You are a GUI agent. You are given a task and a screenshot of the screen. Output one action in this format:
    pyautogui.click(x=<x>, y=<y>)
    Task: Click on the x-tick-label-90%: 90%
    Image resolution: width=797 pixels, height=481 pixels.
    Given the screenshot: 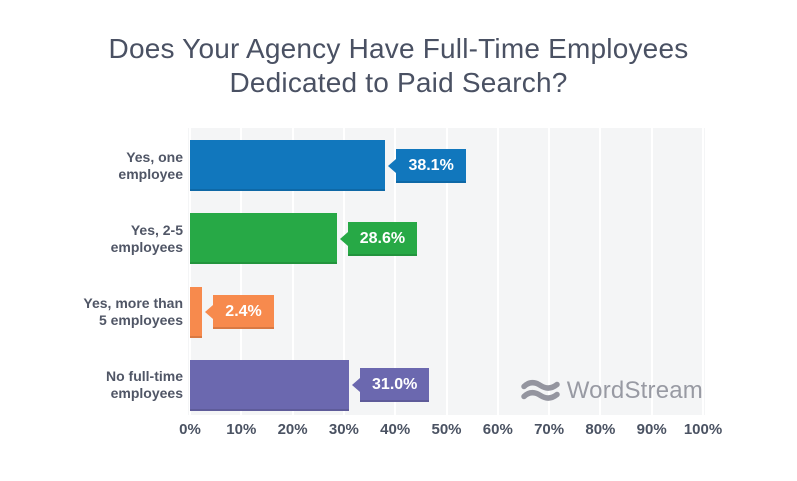 What is the action you would take?
    pyautogui.click(x=651, y=429)
    